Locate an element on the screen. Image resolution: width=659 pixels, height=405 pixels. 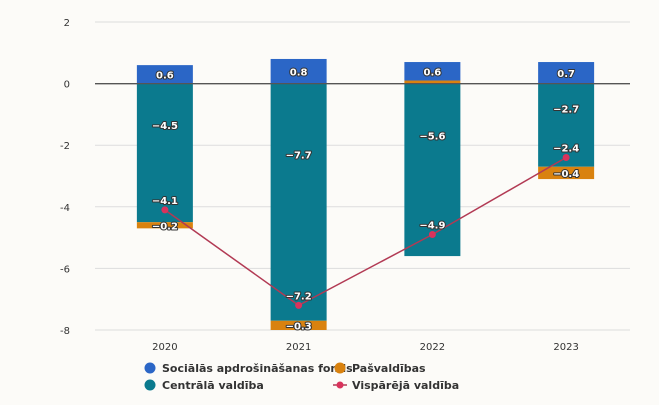
x-tick-label: 2020 is located at coordinates (164, 347).